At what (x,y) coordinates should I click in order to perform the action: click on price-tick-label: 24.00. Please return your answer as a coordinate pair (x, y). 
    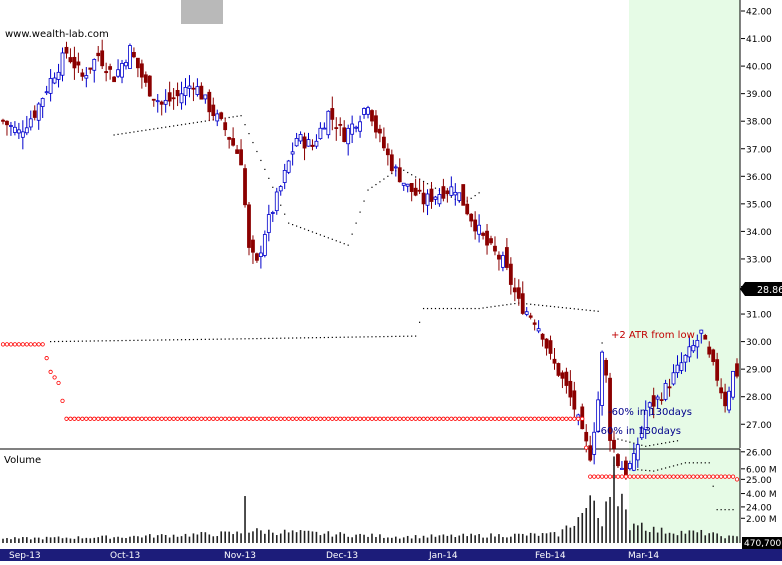
    Looking at the image, I should click on (759, 508).